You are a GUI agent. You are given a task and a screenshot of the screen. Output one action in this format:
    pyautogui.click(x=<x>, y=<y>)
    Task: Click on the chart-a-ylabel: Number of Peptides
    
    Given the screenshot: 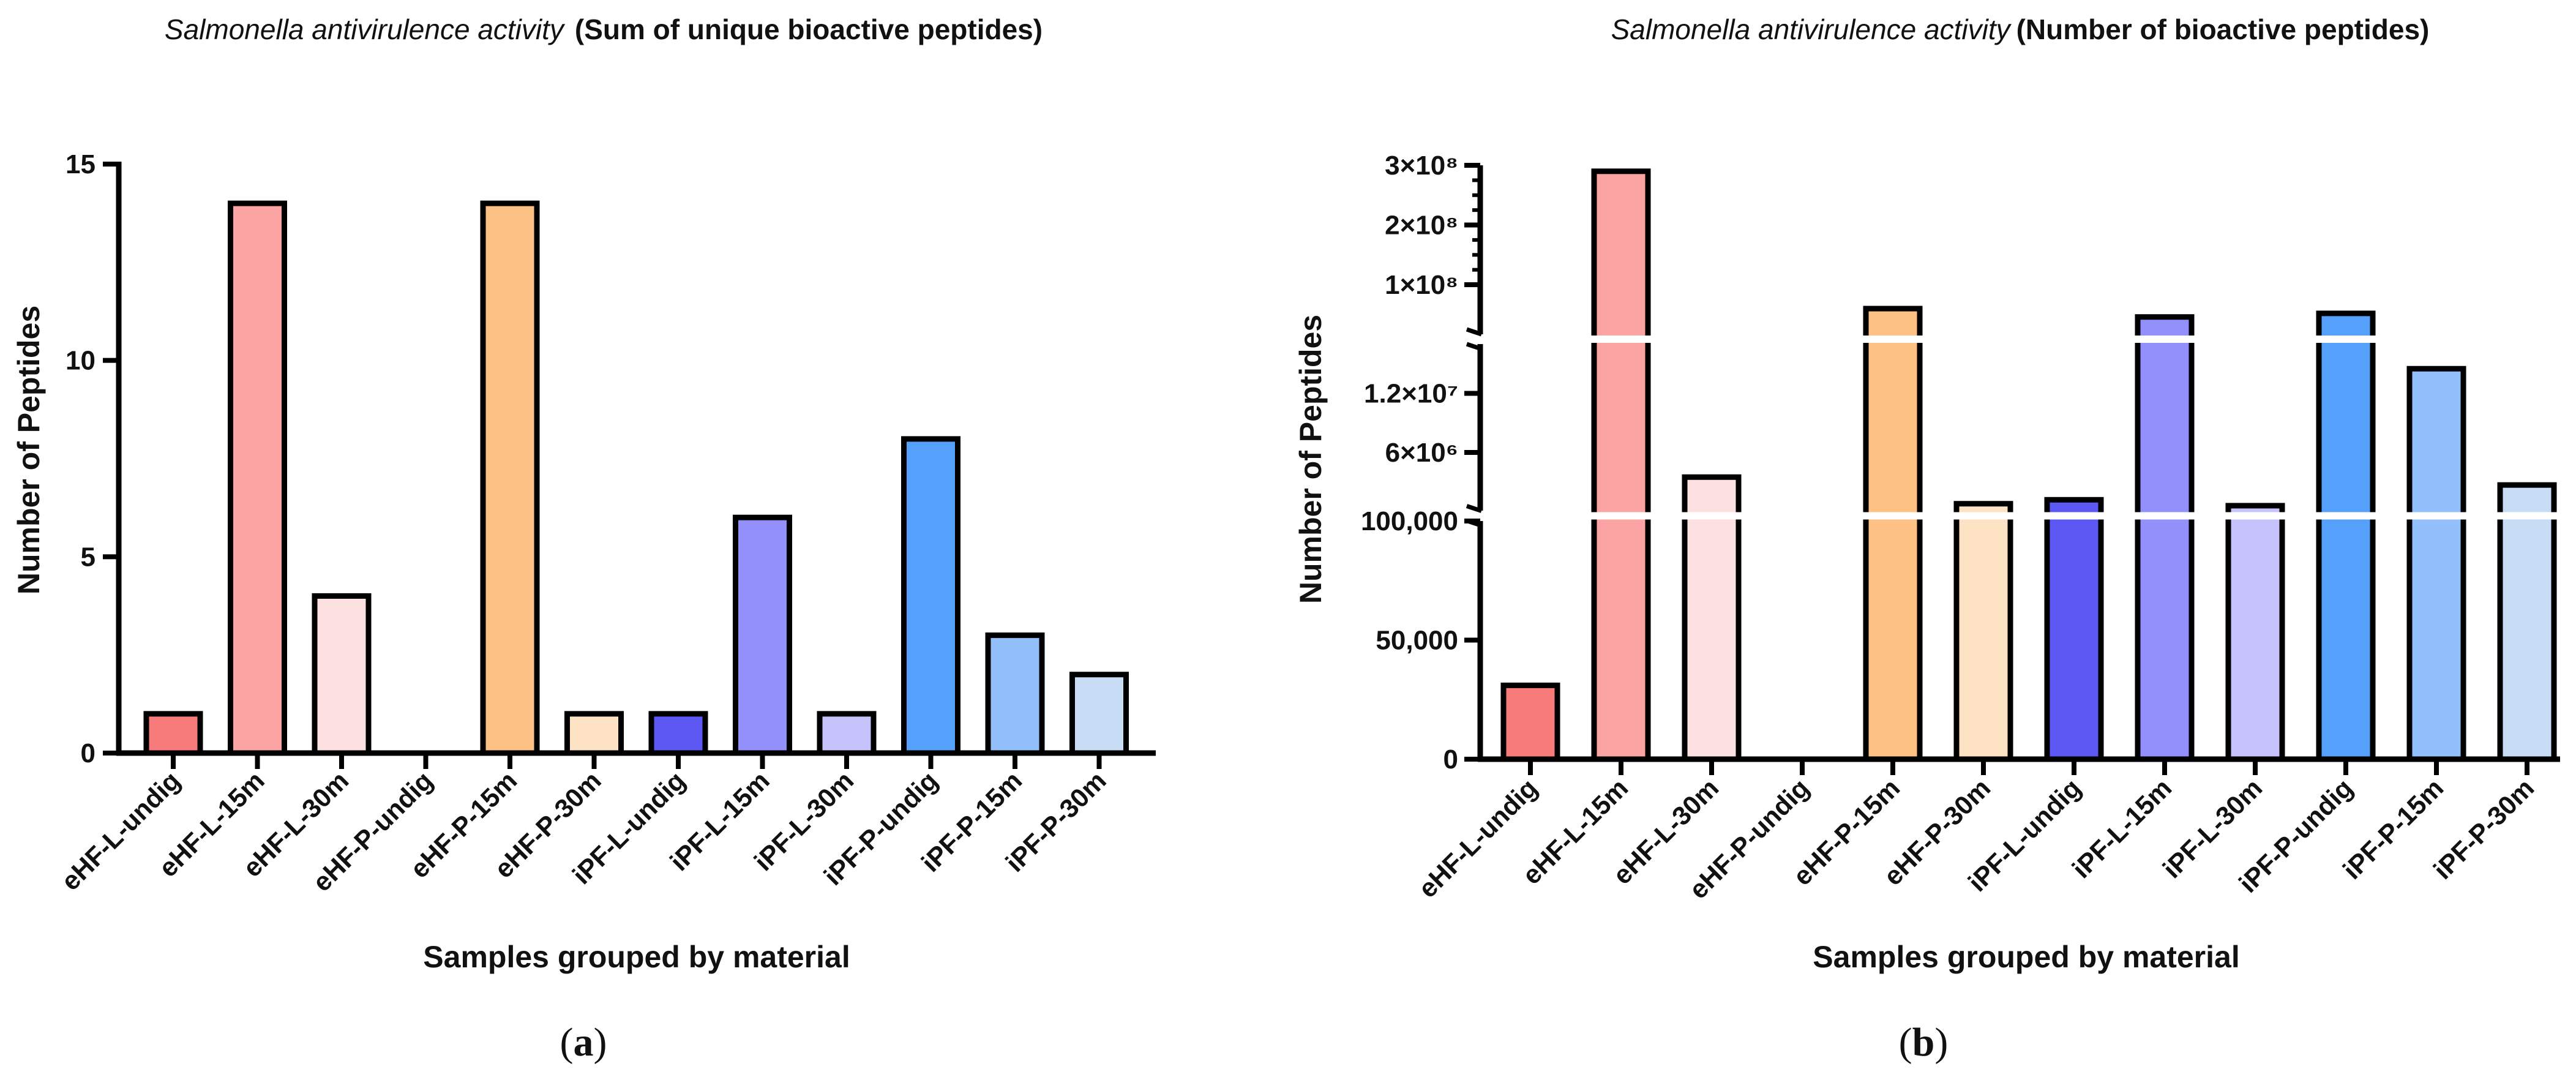 What is the action you would take?
    pyautogui.click(x=29, y=450)
    